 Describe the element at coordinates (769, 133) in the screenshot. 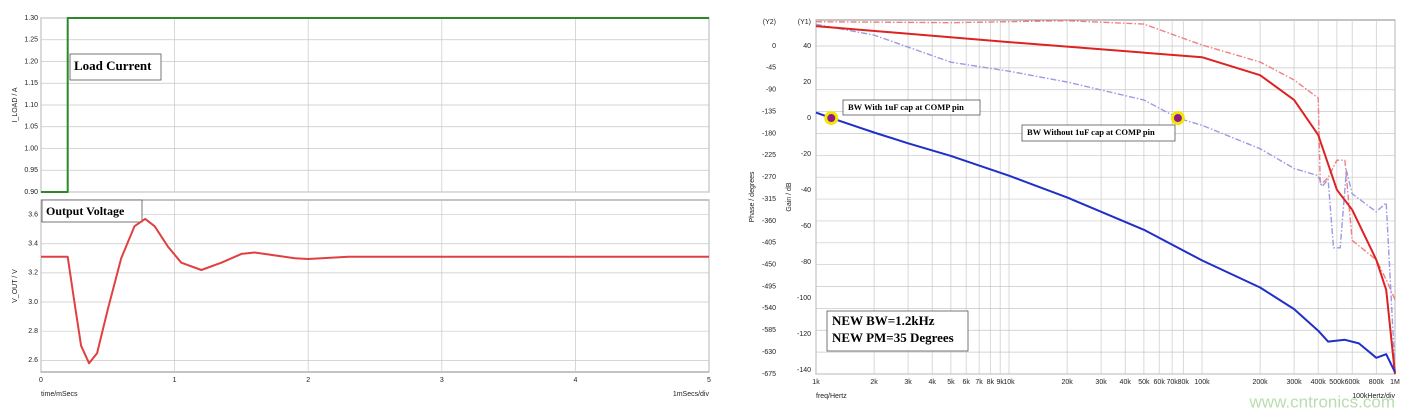

I see `y2-tick-label: -180` at that location.